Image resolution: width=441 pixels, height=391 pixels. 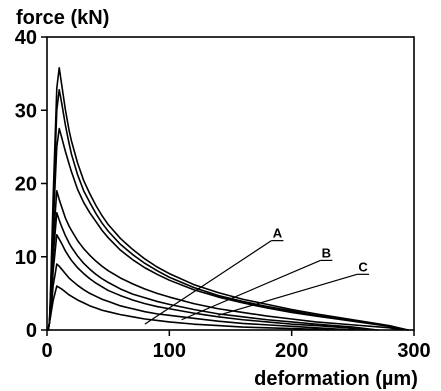 What do you see at coordinates (336, 379) in the screenshot?
I see `x-axis-title: deformation (µm)` at bounding box center [336, 379].